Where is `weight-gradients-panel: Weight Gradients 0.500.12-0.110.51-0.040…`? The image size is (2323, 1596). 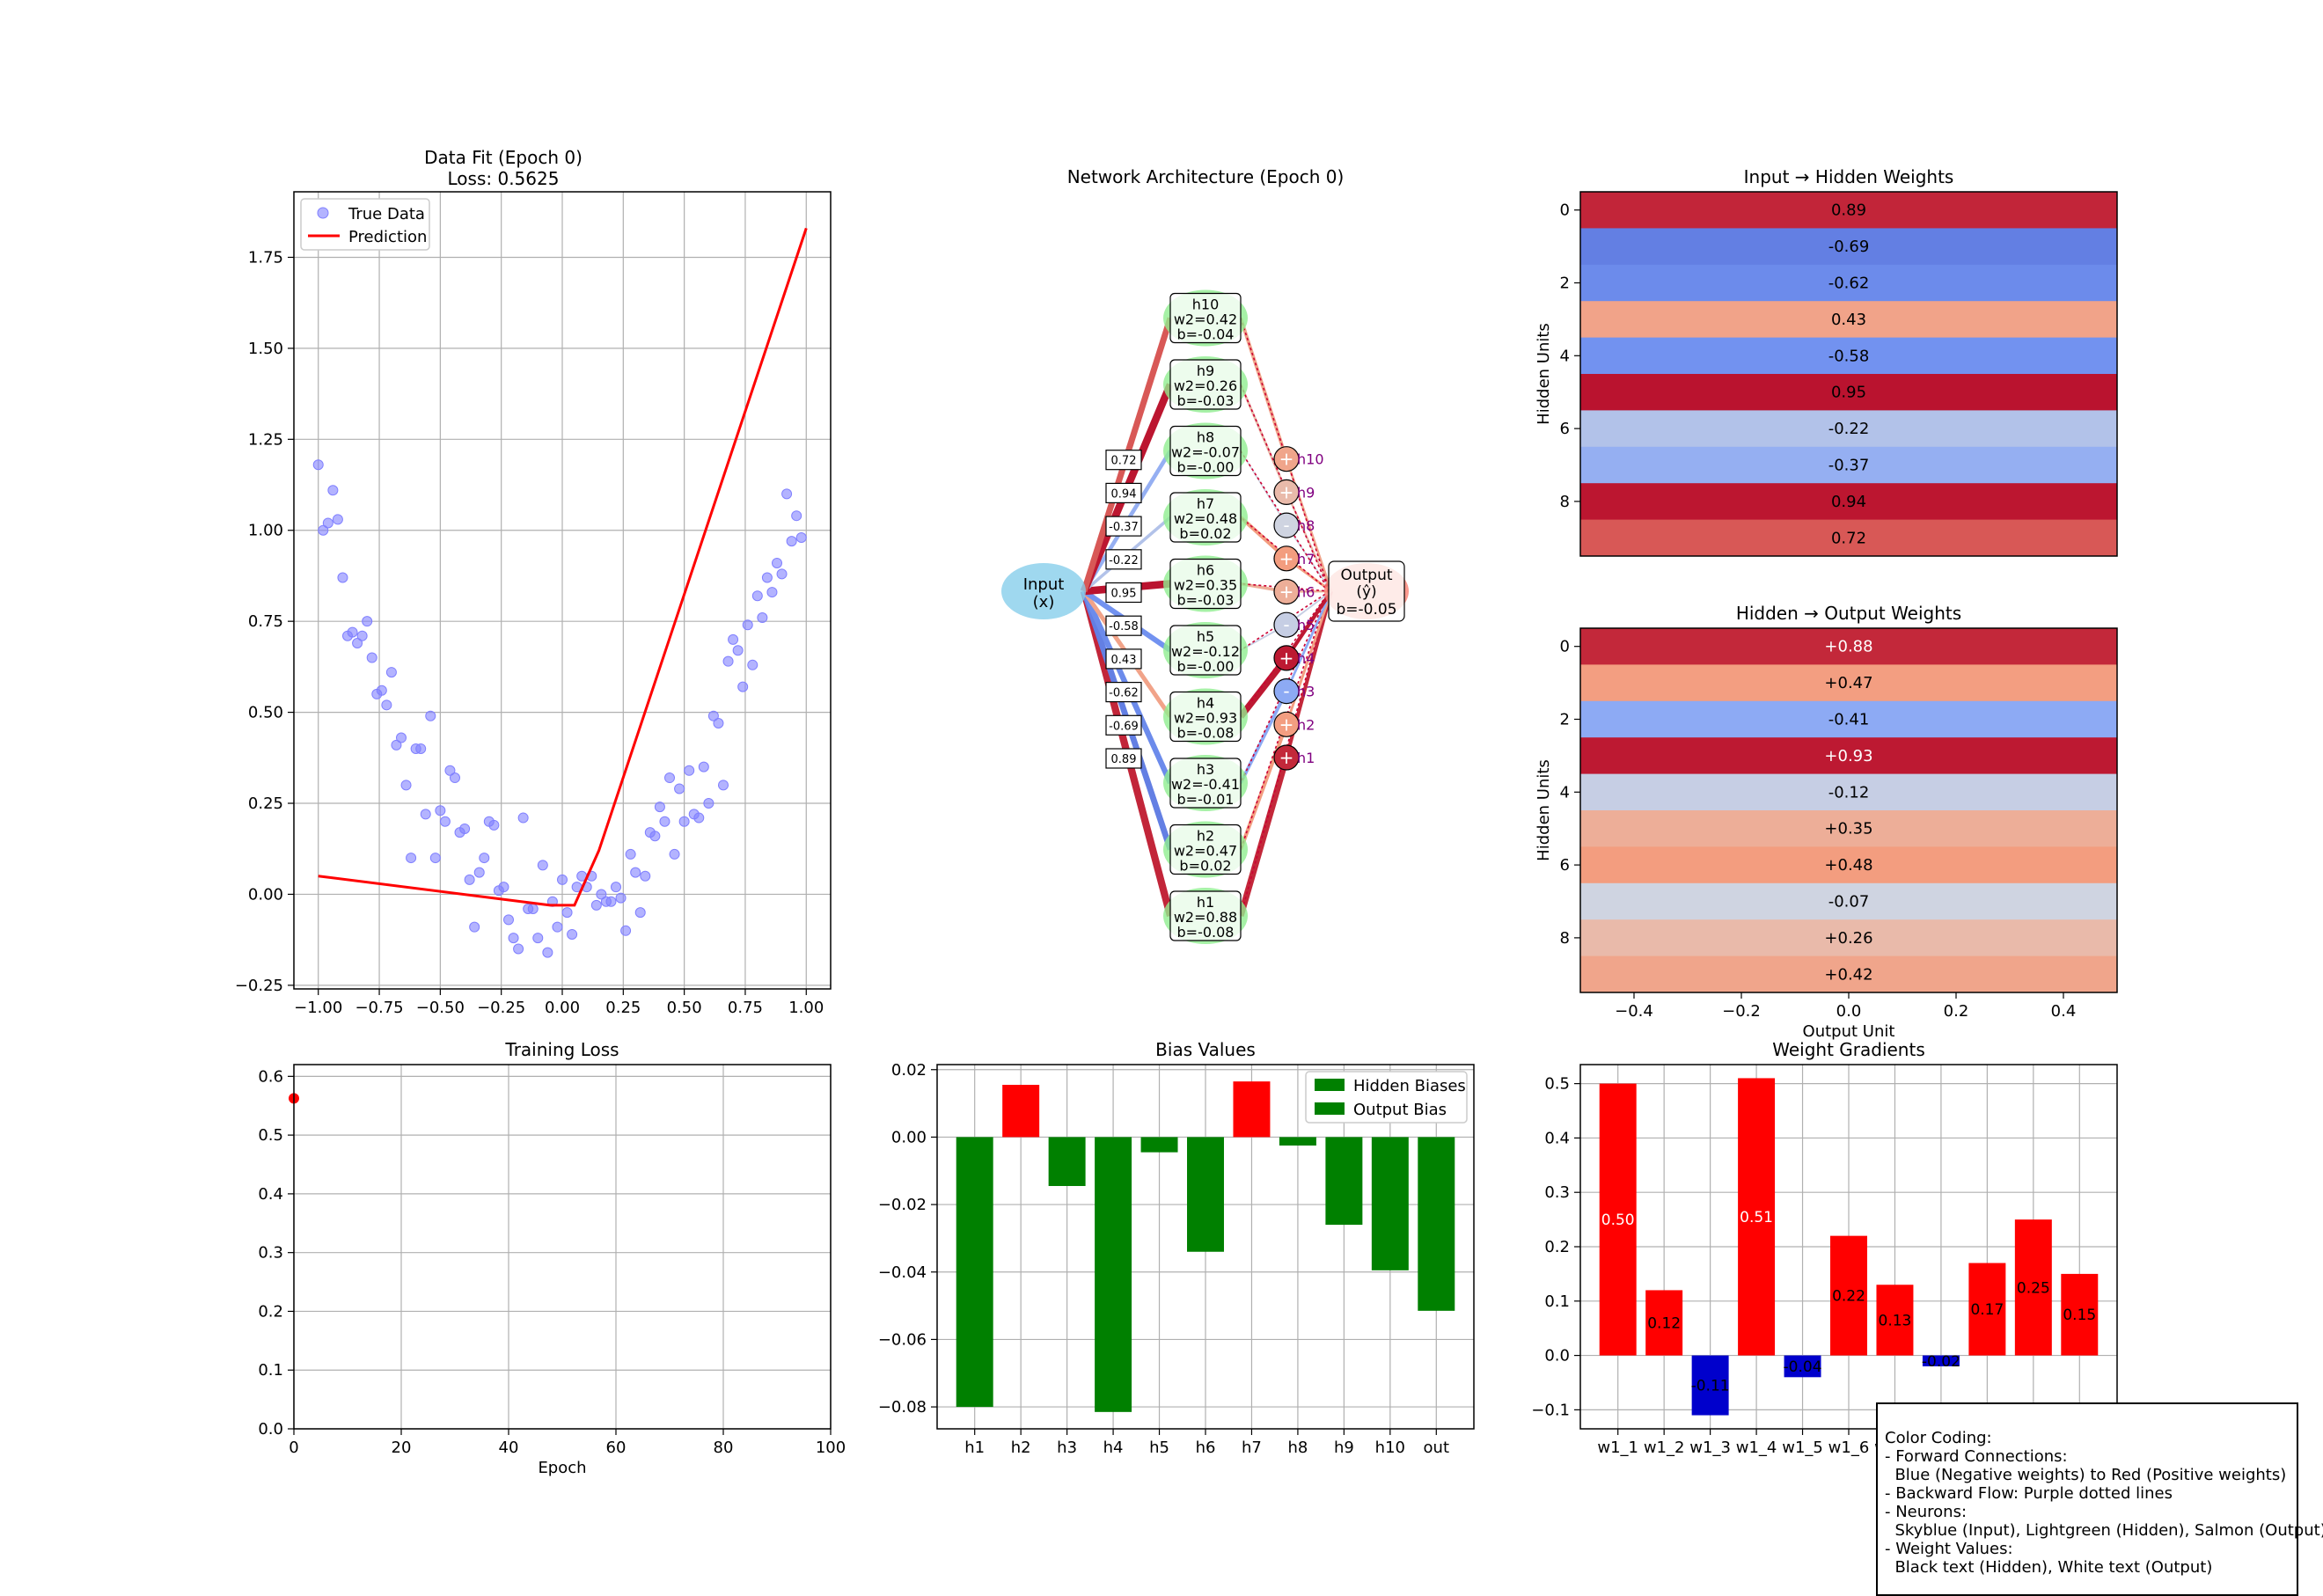
weight-gradients-panel: Weight Gradients 0.500.12-0.110.51-0.040… is located at coordinates (1824, 1248).